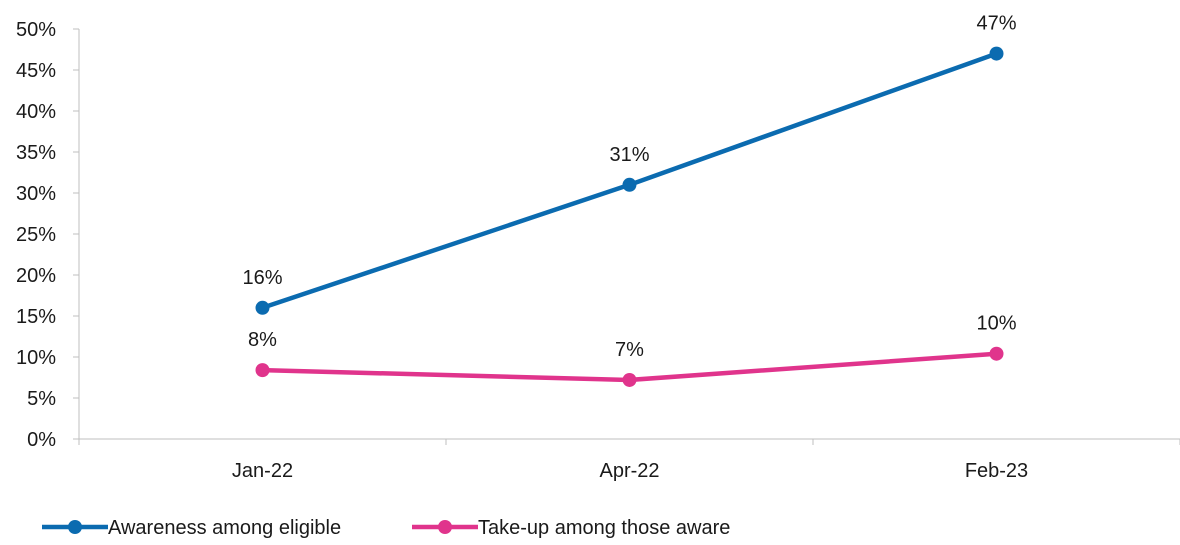 Image resolution: width=1180 pixels, height=545 pixels. Describe the element at coordinates (36, 153) in the screenshot. I see `y-tick-label: 35%` at that location.